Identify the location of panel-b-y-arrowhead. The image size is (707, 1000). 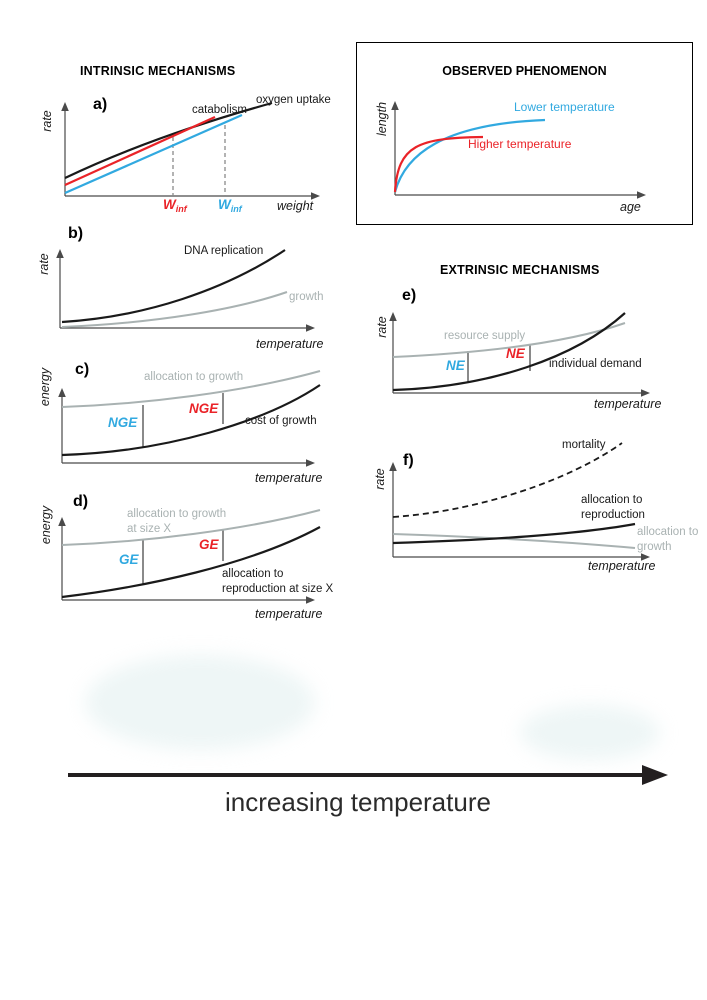
(60, 253).